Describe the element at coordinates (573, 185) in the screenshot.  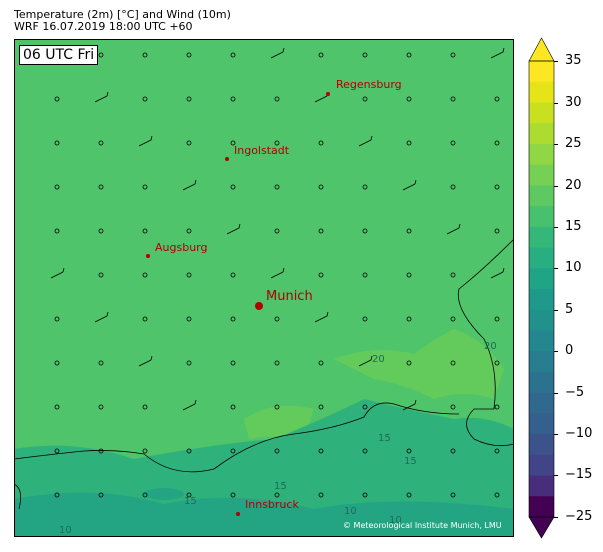
I see `colorbar-tick-label: 20` at that location.